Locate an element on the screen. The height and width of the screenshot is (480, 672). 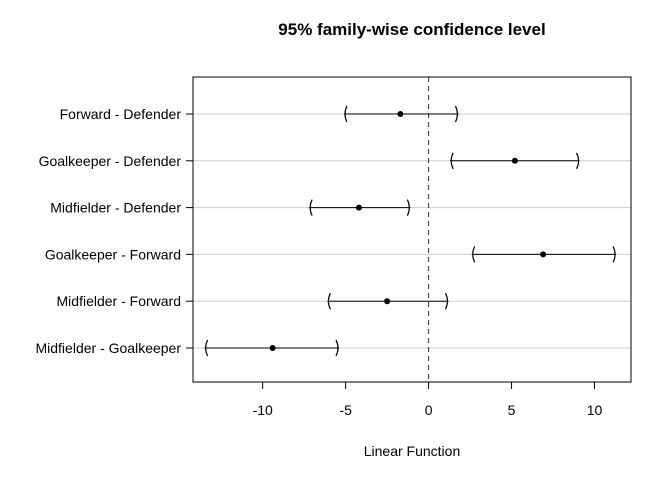
y-tick-label: Goalkeeper - Defender is located at coordinates (110, 161).